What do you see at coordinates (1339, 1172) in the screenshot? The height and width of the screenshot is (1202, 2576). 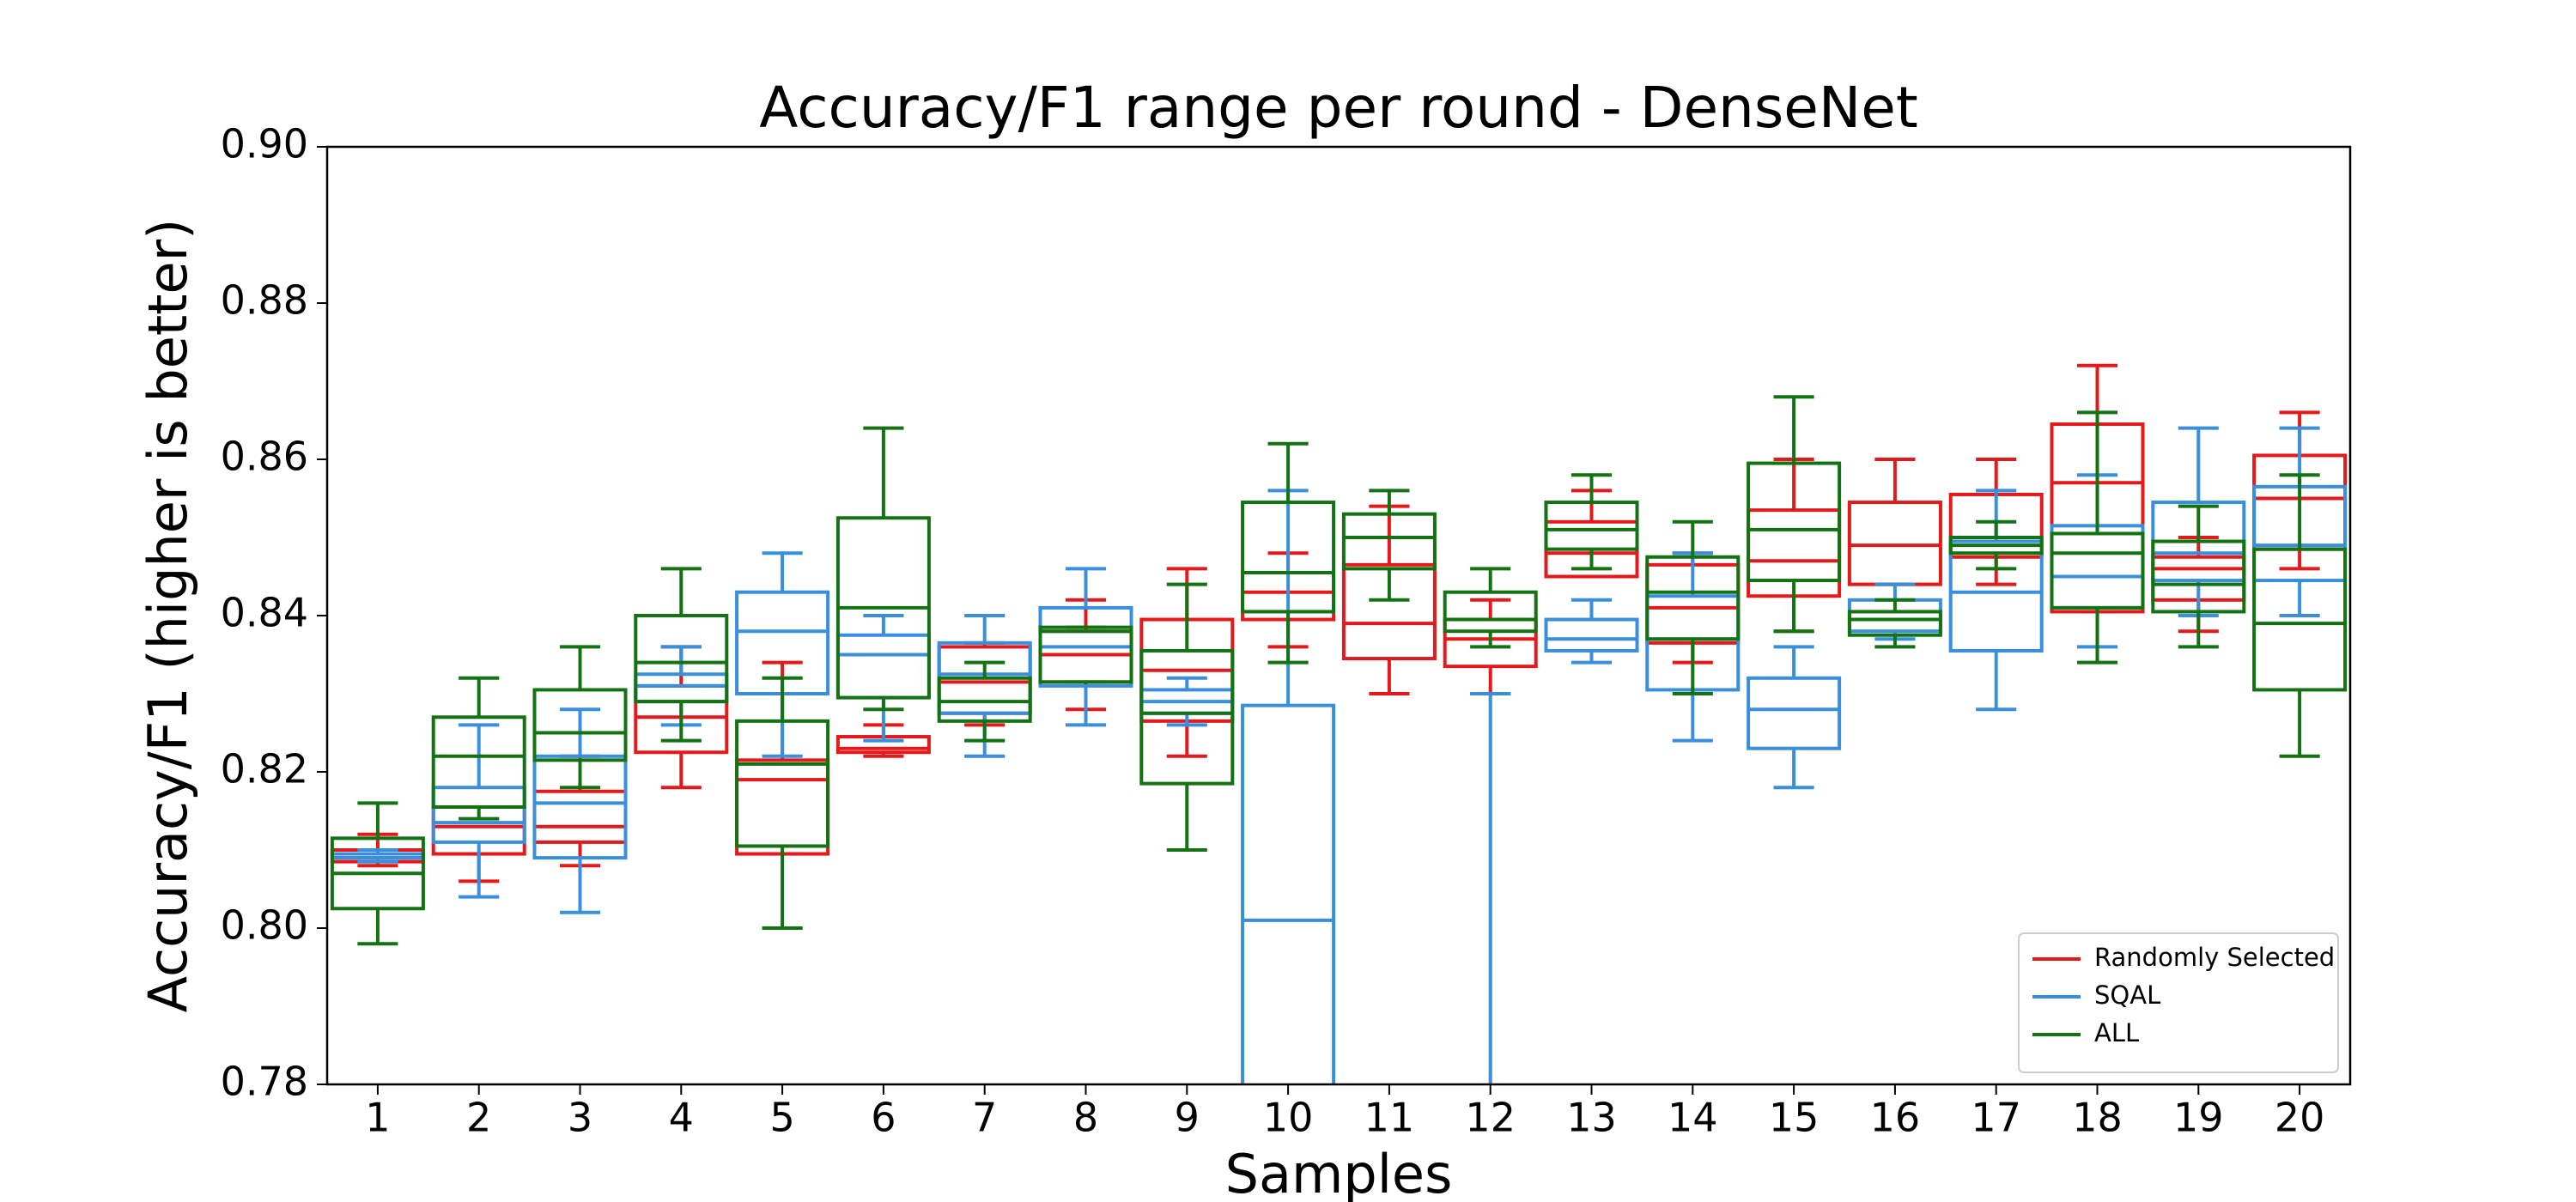 I see `x-axis-label: Samples` at bounding box center [1339, 1172].